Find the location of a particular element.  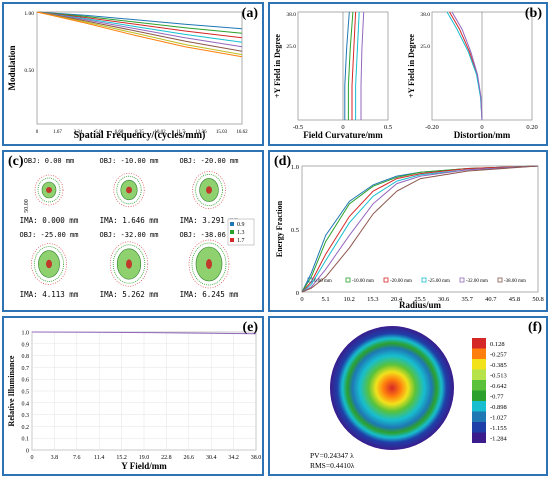

spot-cell: OBJ: 0.00 mm IMA: 0.000 mm is located at coordinates (49, 191).